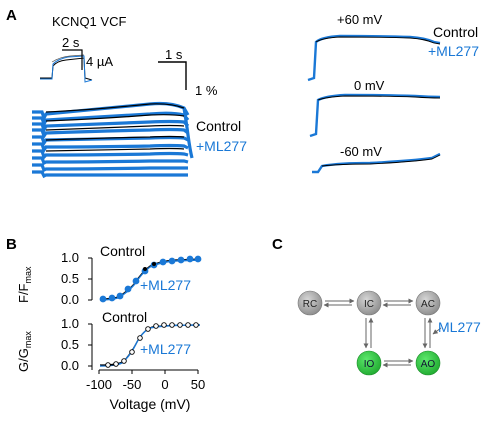 This screenshot has width=499, height=430. I want to click on current-inset, so click(66, 68).